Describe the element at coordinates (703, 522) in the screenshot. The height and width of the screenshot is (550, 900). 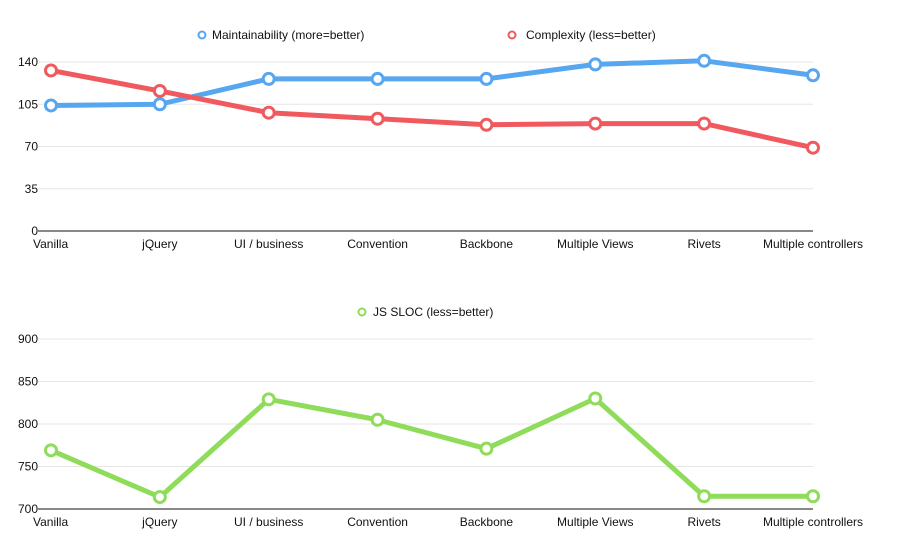
I see `chart1-x-tick-label: Rivets` at that location.